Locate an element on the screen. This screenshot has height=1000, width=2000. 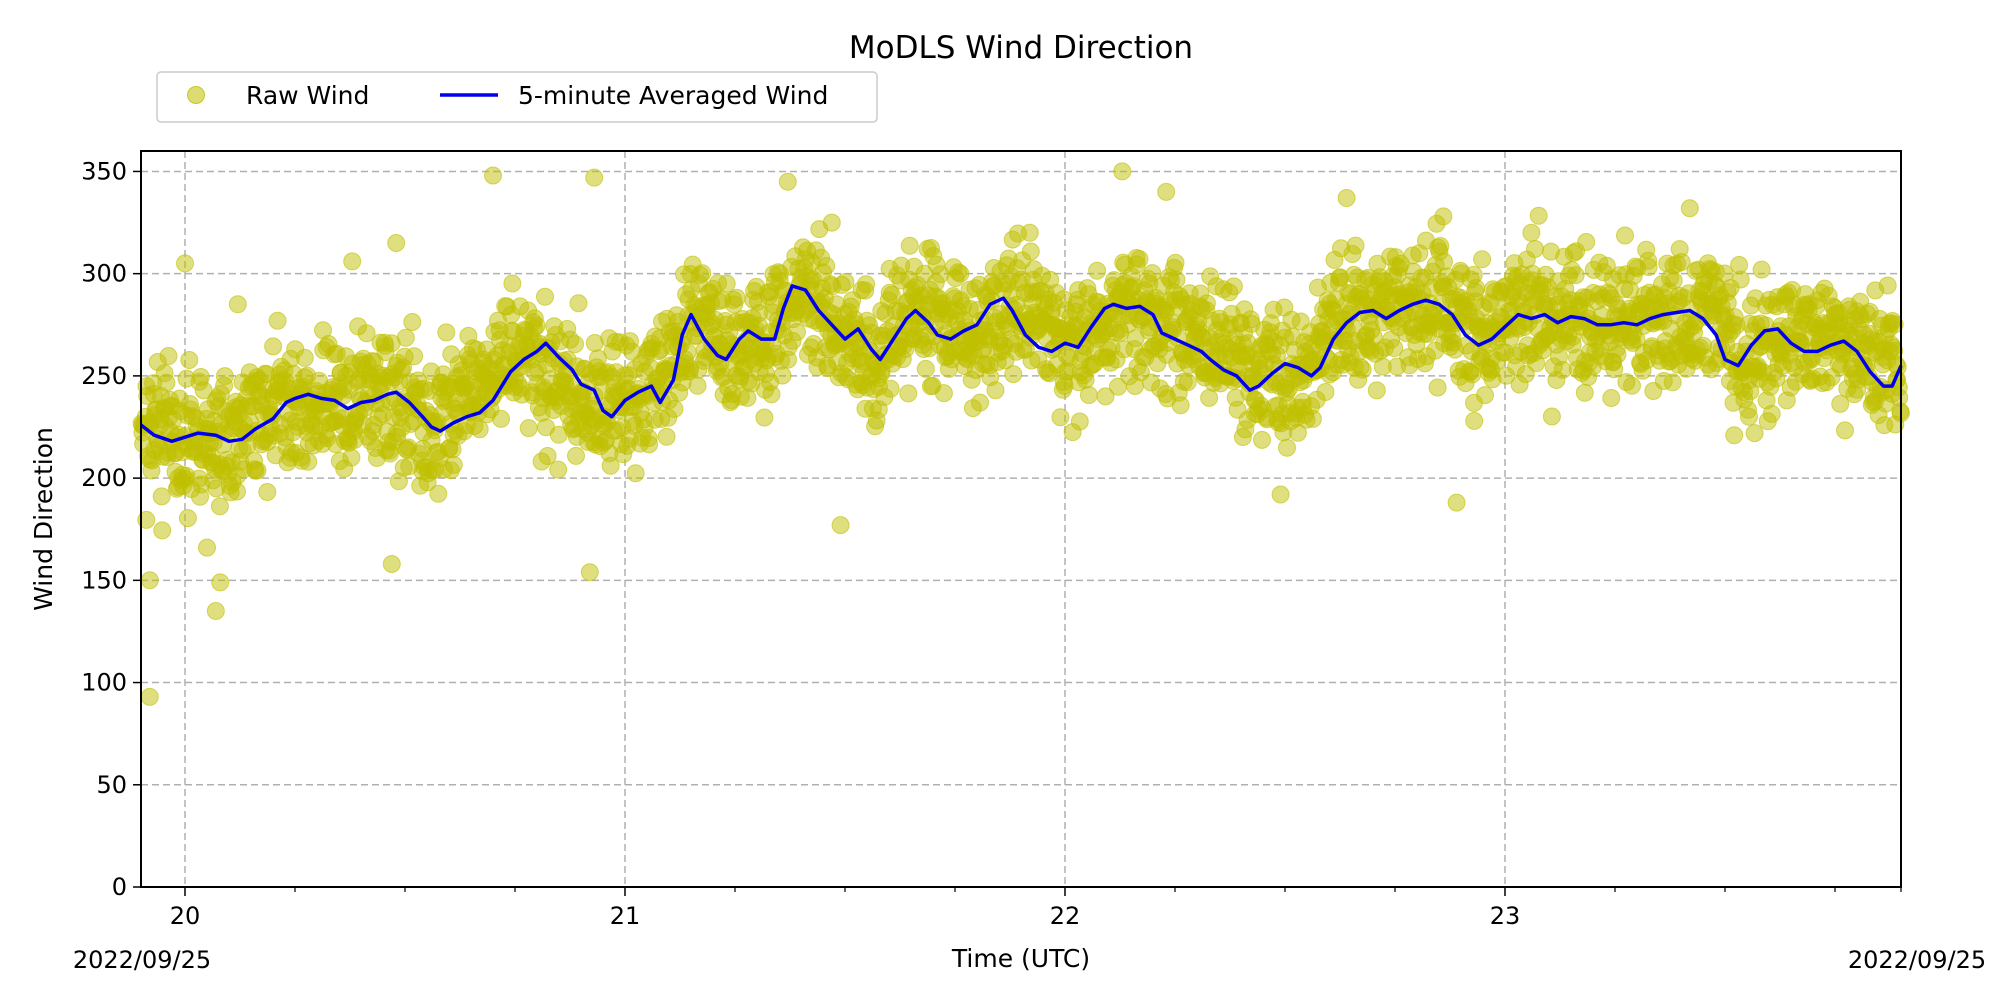
x-axis-ticks: 20 21 22 23 is located at coordinates (1036, 908).